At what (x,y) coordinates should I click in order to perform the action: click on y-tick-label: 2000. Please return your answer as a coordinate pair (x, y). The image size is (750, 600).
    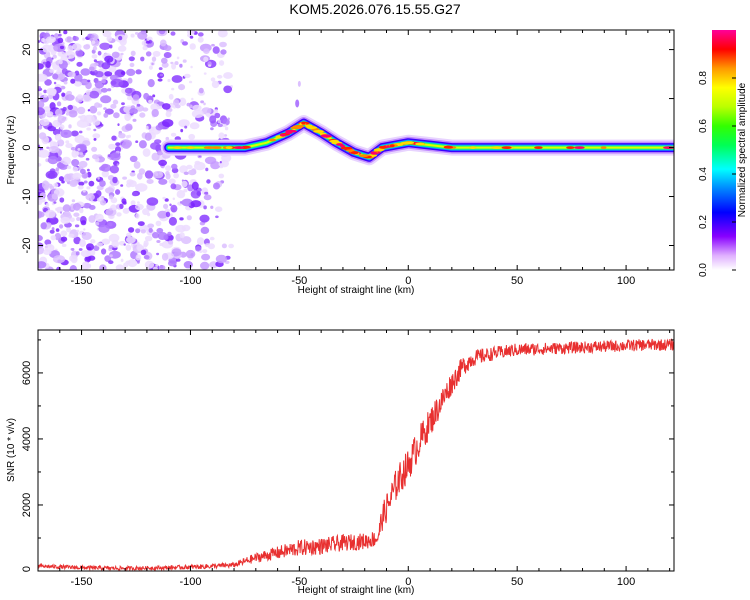
    Looking at the image, I should click on (27, 505).